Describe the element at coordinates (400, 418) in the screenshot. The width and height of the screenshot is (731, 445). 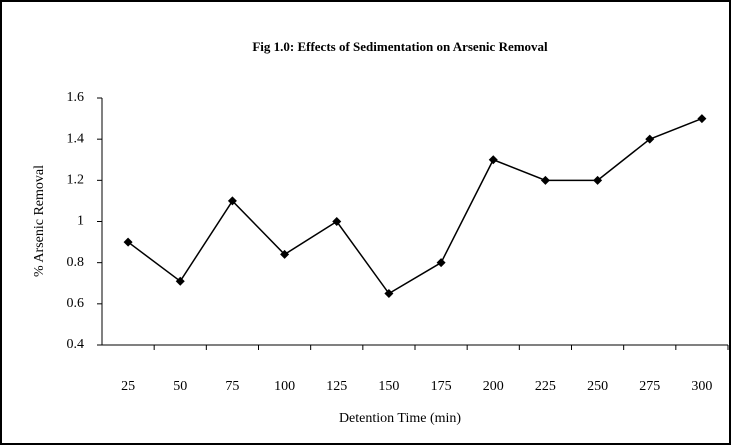
I see `x-axis-label: Detention Time (min)` at that location.